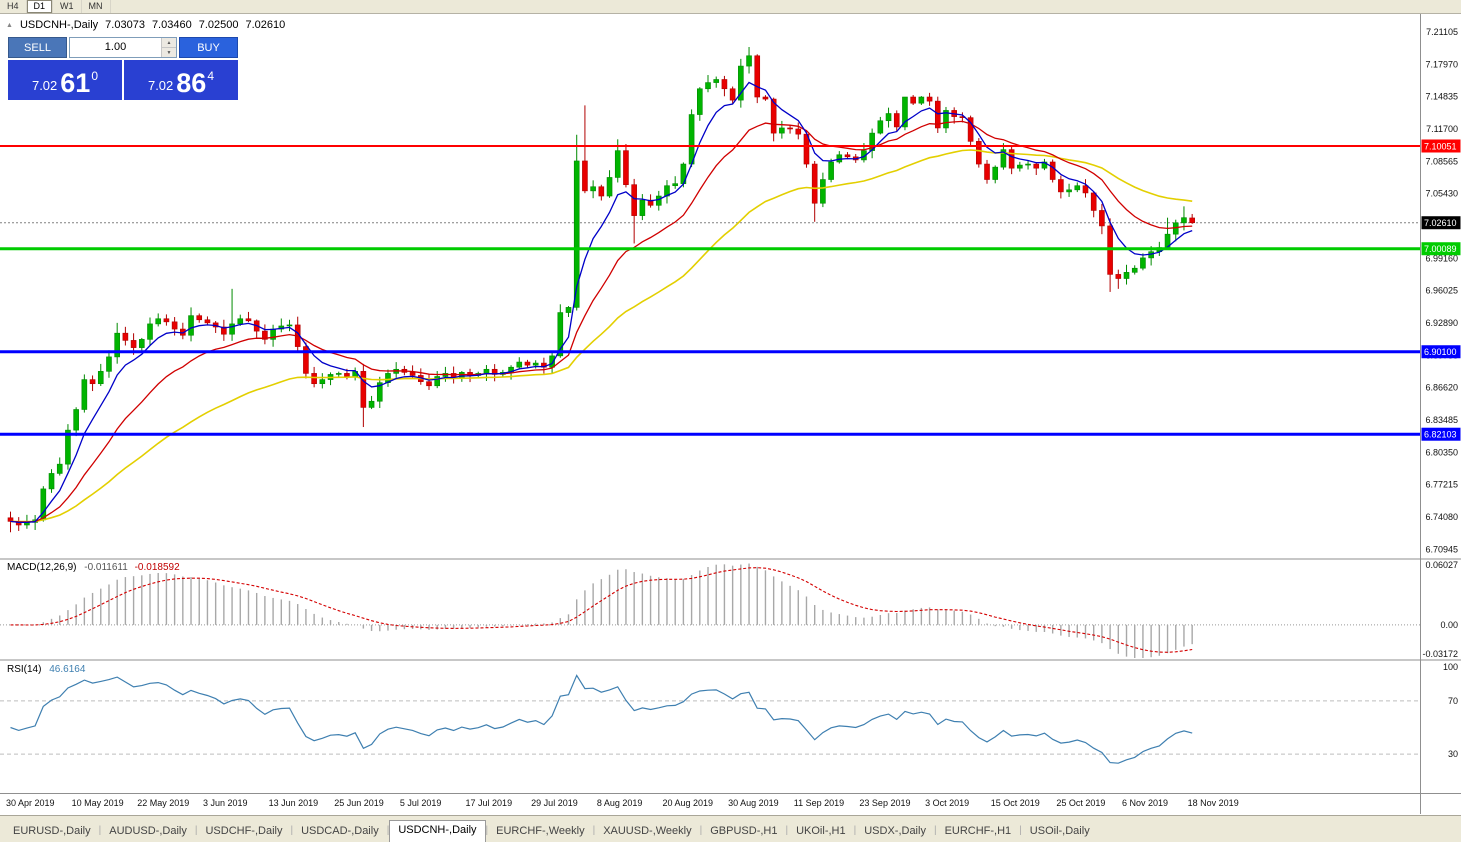 The image size is (1461, 842). I want to click on svg-text: 6.99160, so click(1441, 258).